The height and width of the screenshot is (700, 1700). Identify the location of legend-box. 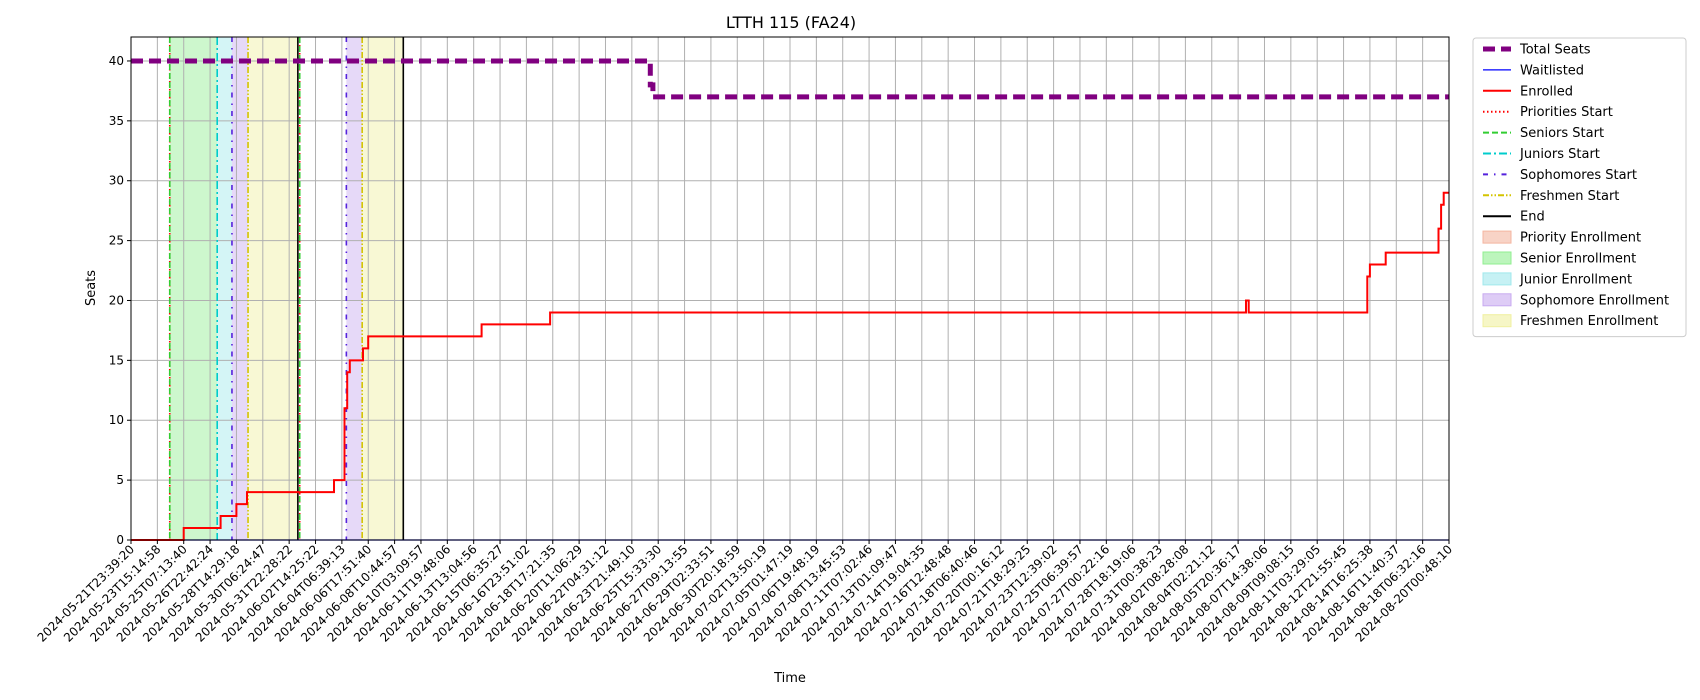
(1579, 187).